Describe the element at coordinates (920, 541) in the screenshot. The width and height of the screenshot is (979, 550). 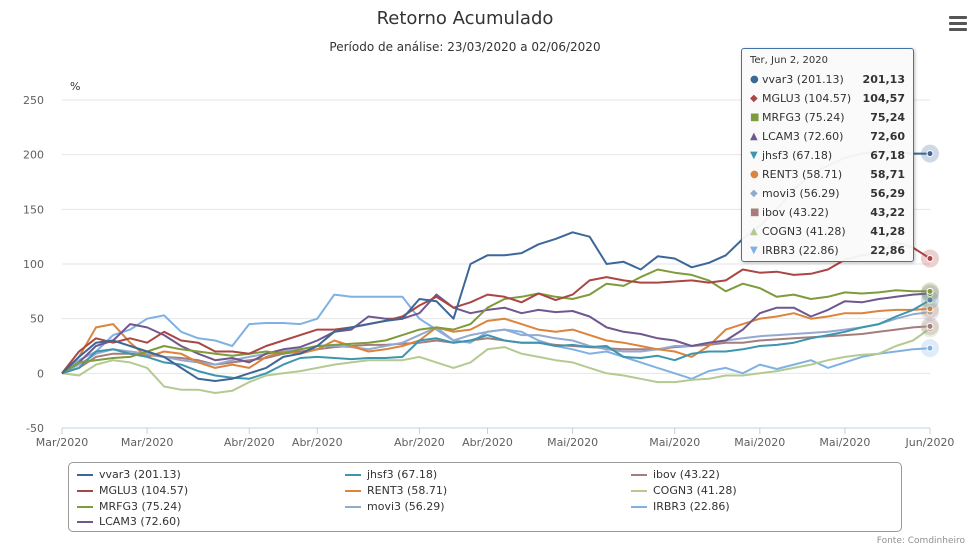
I see `credits-text: Fonte: Comdinheiro` at that location.